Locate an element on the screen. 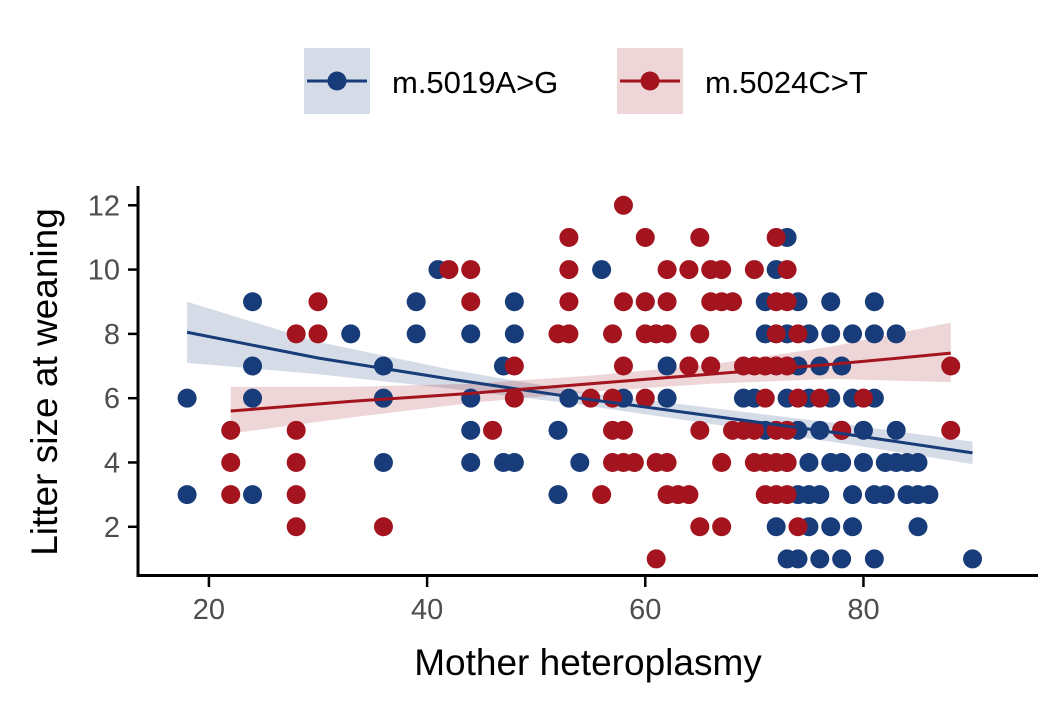  x-tick-label-60: 60 is located at coordinates (645, 610).